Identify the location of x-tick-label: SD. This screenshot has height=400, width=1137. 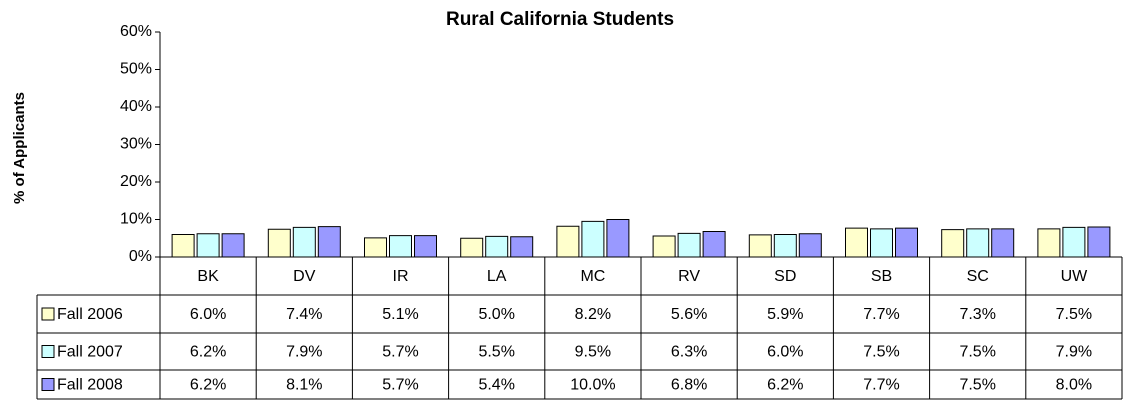
(785, 276).